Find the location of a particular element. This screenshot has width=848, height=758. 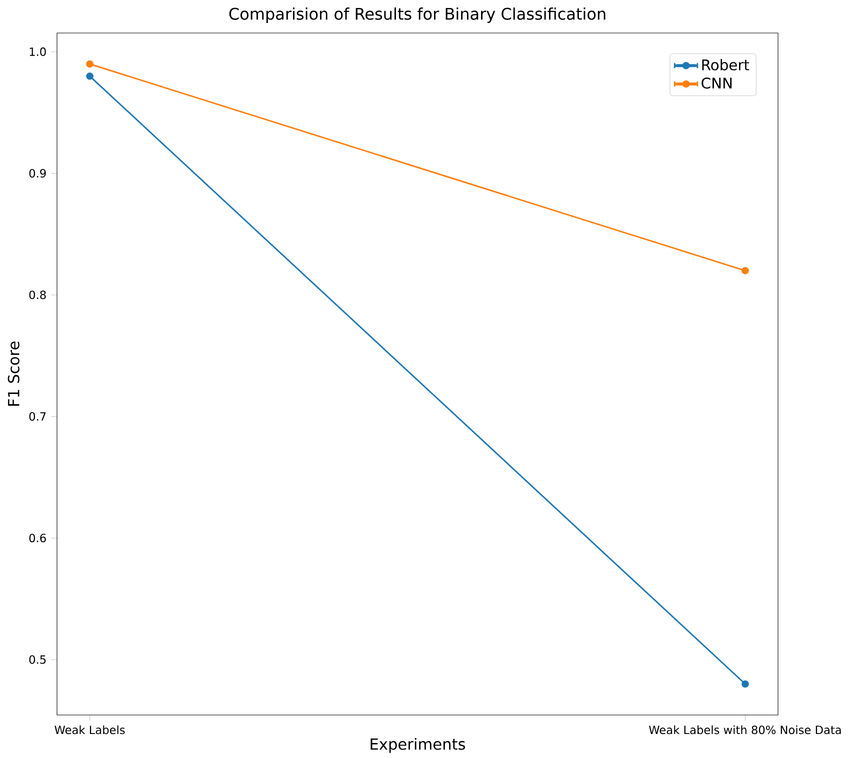

legend-label: CNN is located at coordinates (717, 83).